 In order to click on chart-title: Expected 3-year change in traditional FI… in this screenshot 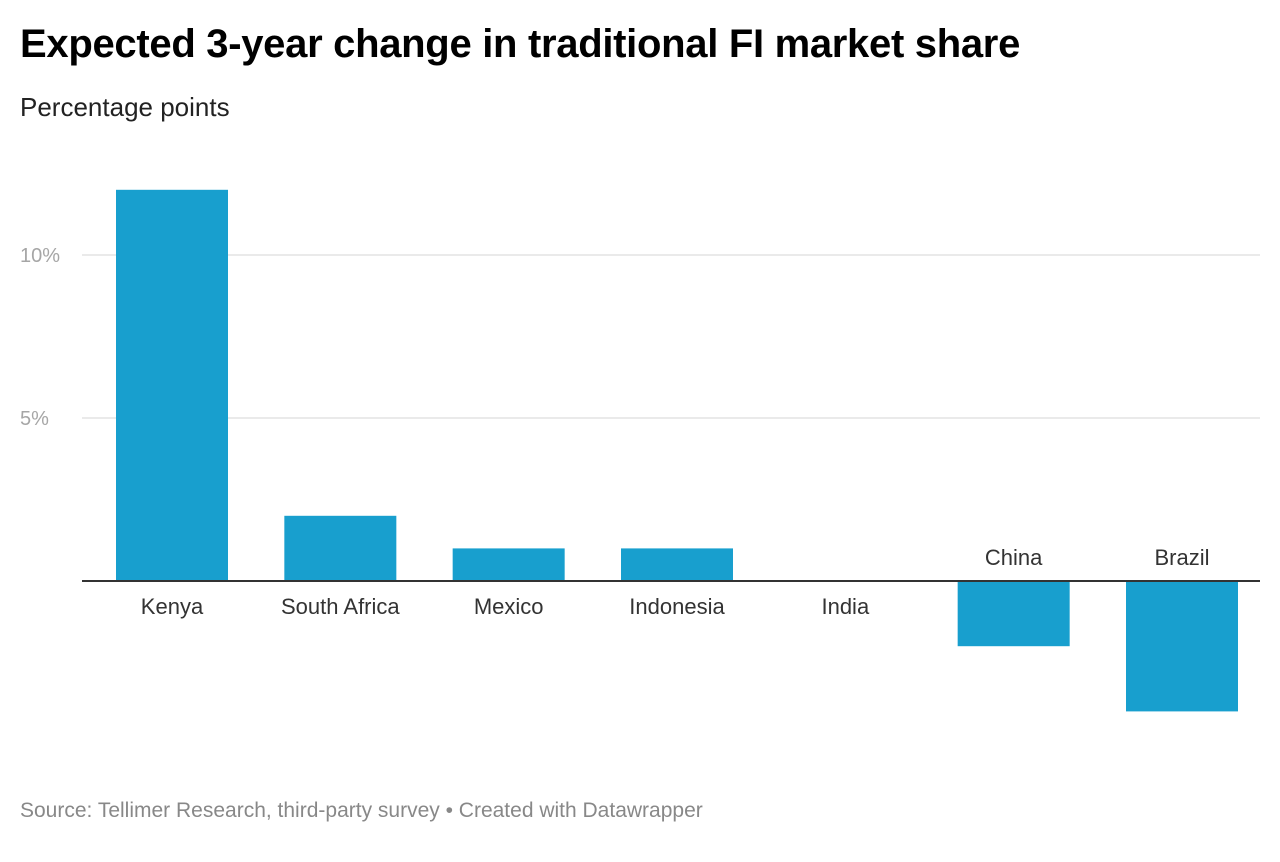, I will do `click(520, 44)`.